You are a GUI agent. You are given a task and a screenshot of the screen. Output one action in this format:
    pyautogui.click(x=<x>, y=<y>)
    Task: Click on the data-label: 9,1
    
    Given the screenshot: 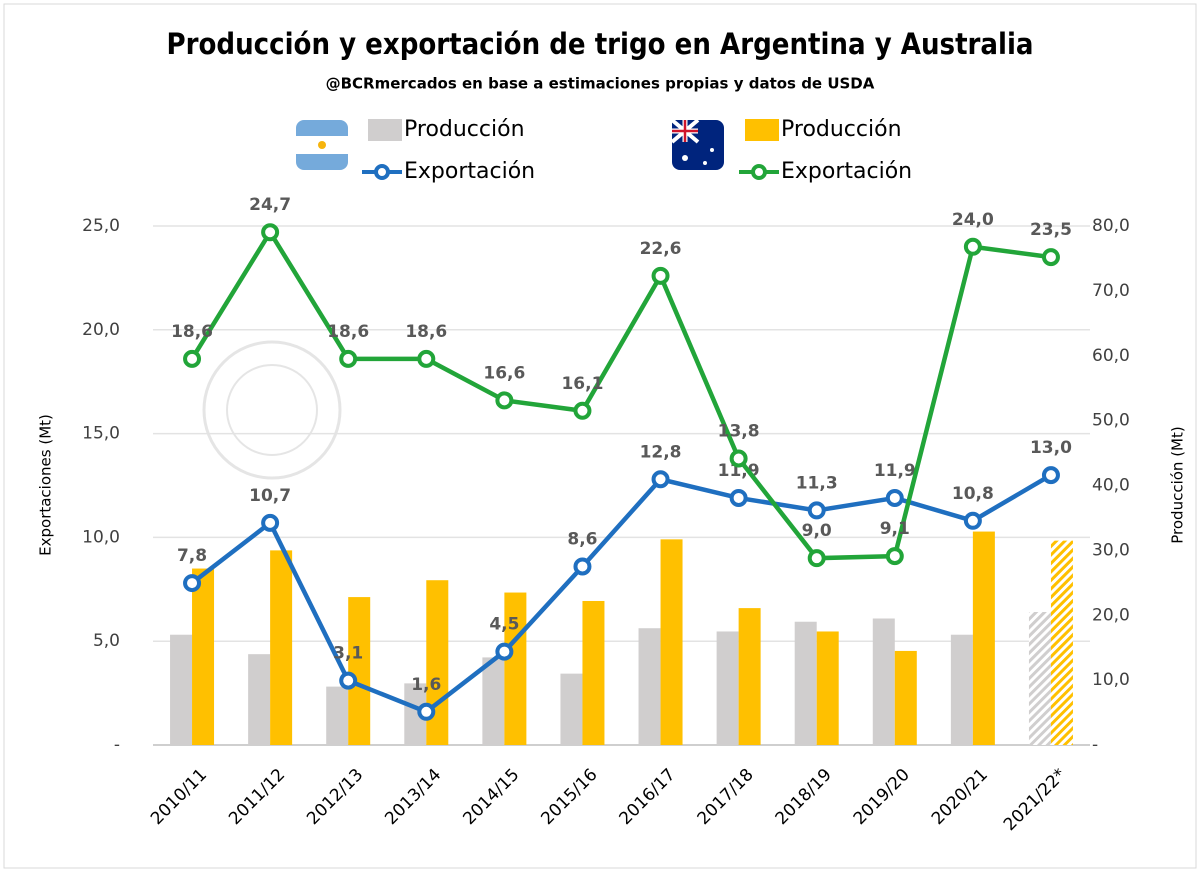 What is the action you would take?
    pyautogui.click(x=895, y=529)
    